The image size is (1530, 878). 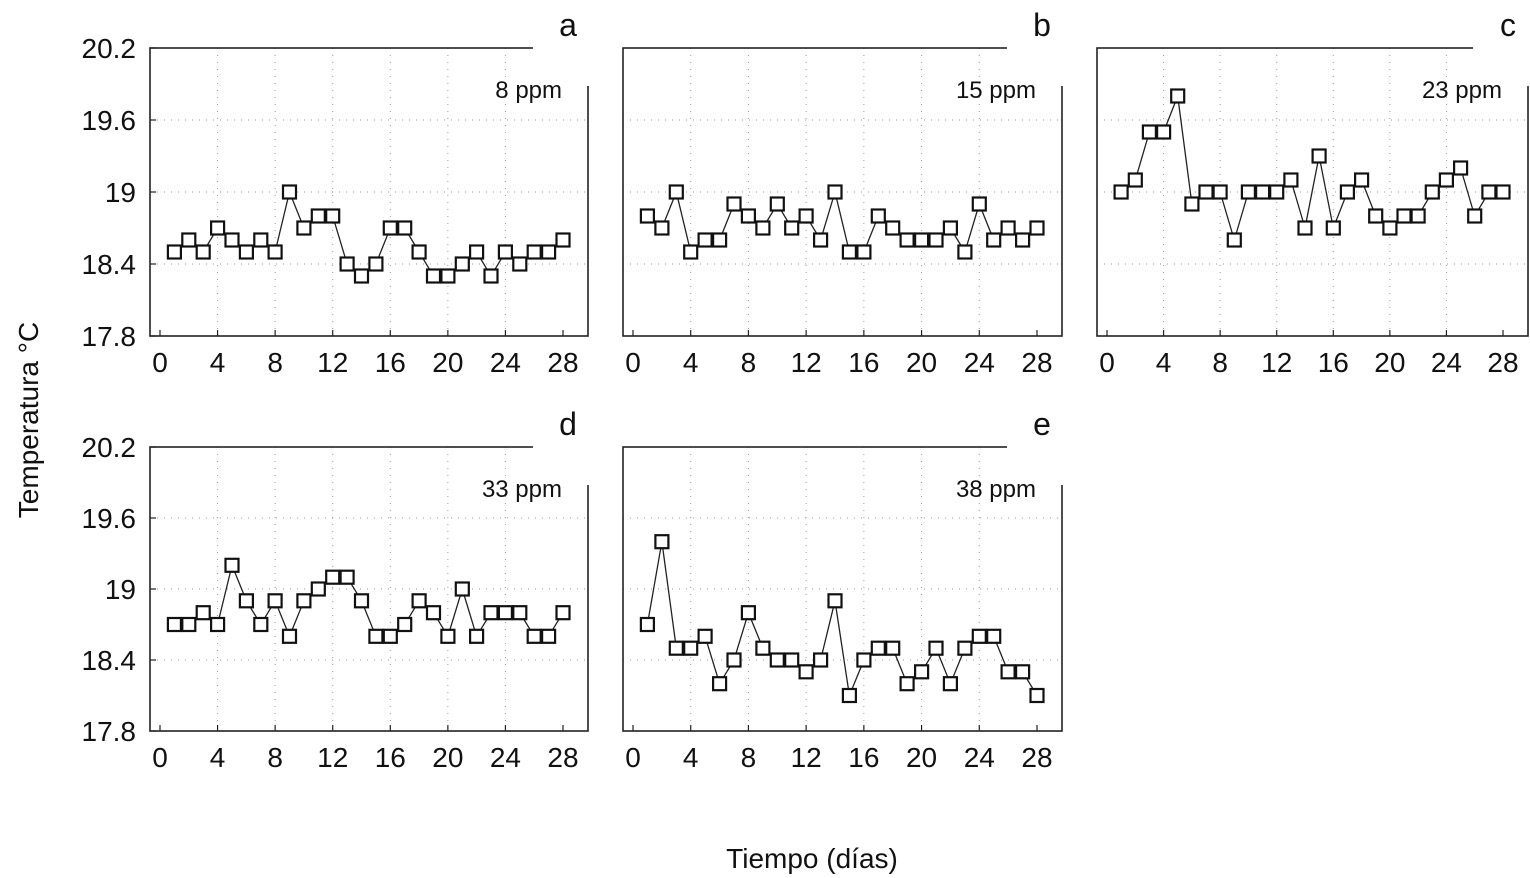 What do you see at coordinates (1508, 25) in the screenshot?
I see `panel-letter: c` at bounding box center [1508, 25].